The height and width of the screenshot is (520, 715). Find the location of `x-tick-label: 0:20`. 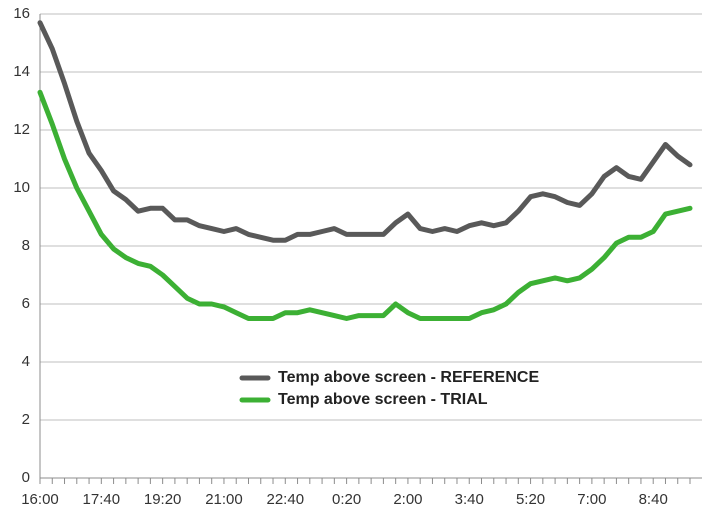

x-tick-label: 0:20 is located at coordinates (346, 499).